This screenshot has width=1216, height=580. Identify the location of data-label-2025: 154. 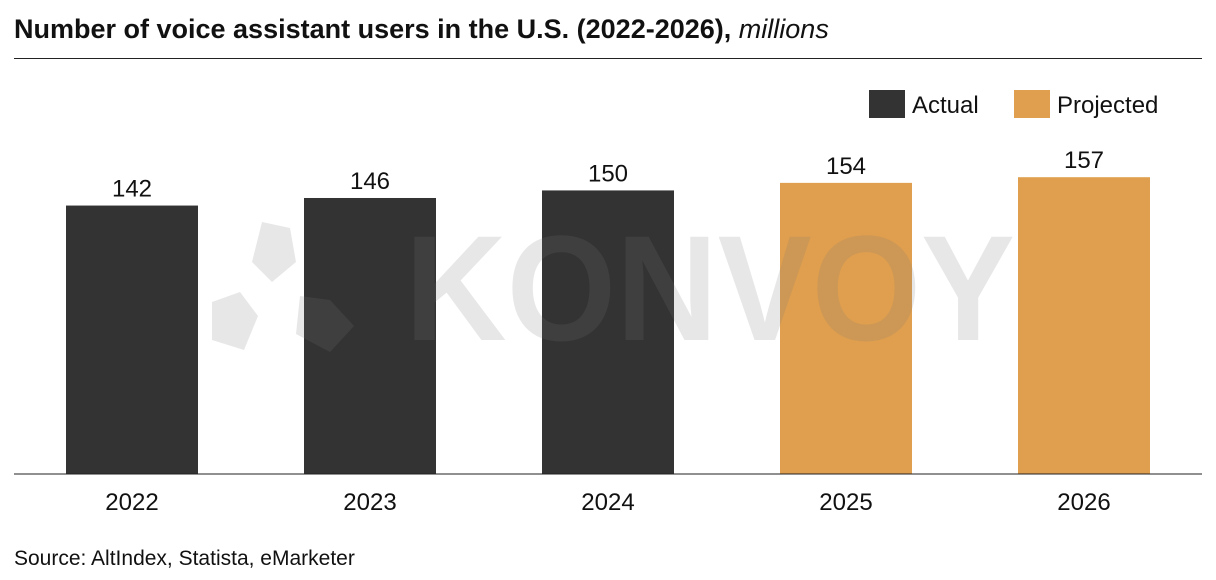
(846, 166).